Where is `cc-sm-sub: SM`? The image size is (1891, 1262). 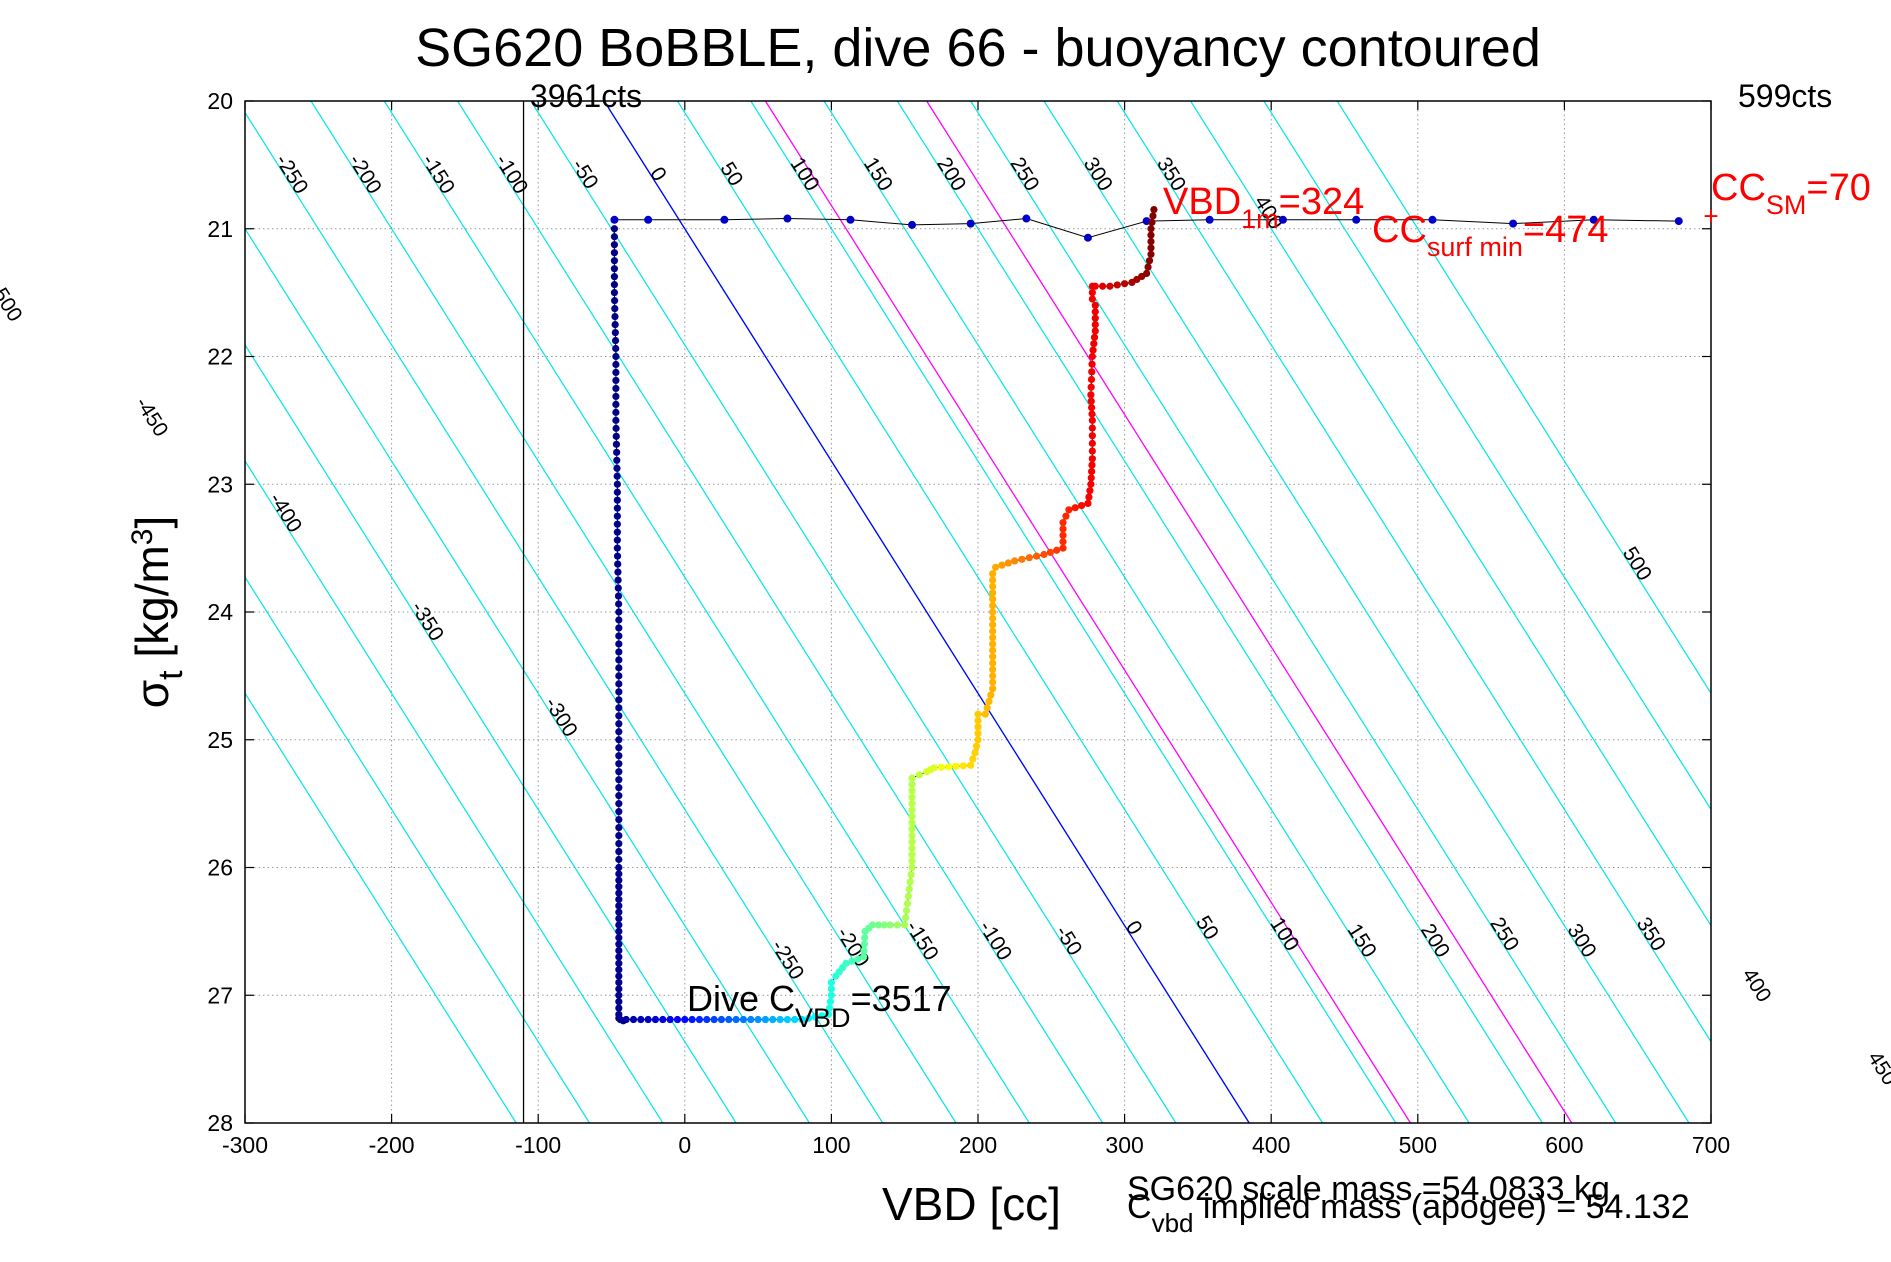
cc-sm-sub: SM is located at coordinates (1786, 205).